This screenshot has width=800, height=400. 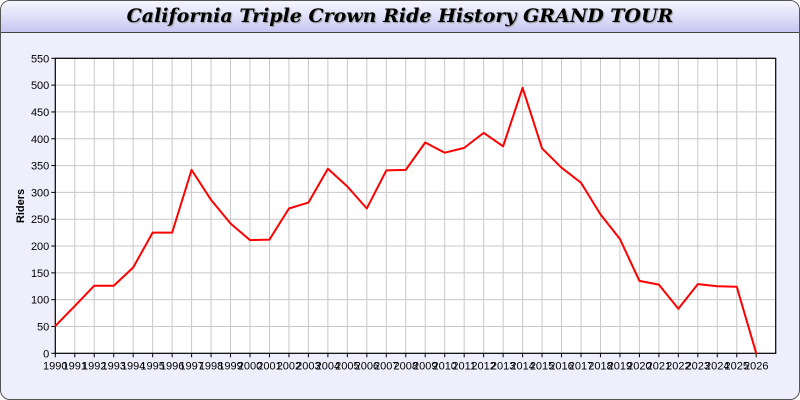 What do you see at coordinates (172, 366) in the screenshot?
I see `x-tick-label: 1996` at bounding box center [172, 366].